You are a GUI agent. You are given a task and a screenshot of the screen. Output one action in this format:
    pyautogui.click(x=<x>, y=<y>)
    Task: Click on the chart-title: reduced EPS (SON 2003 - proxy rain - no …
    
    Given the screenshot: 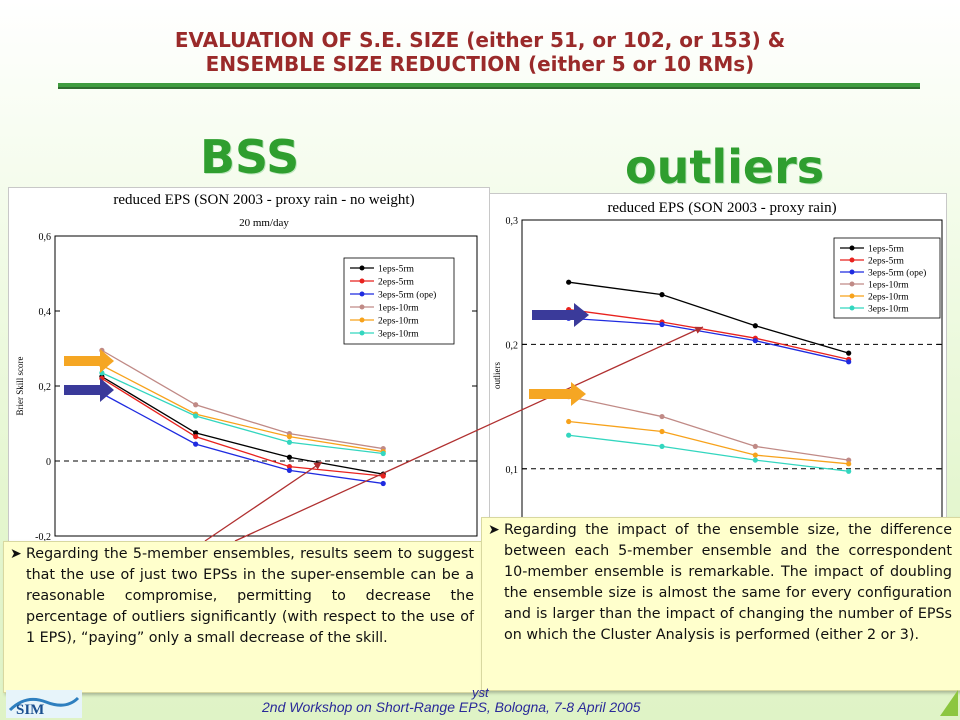 What is the action you would take?
    pyautogui.click(x=263, y=200)
    